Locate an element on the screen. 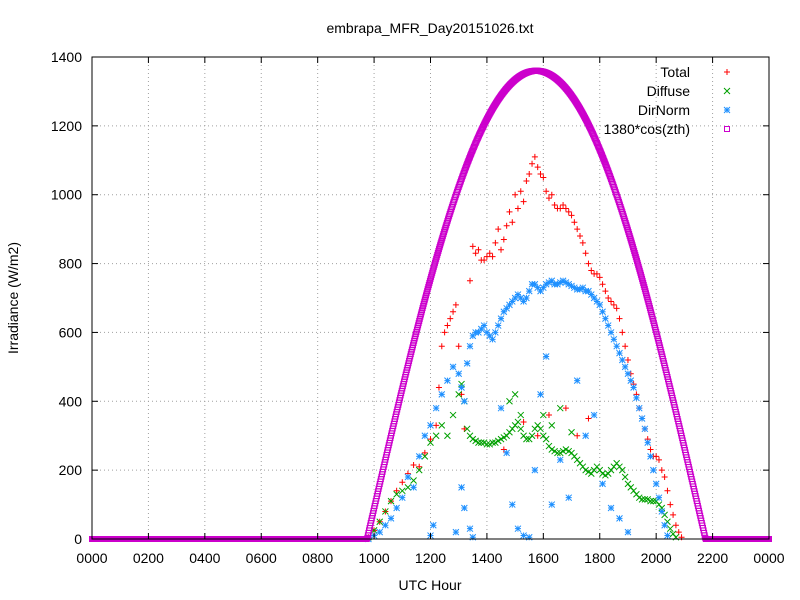 The height and width of the screenshot is (600, 800). x-tick-label: 1200 is located at coordinates (430, 558).